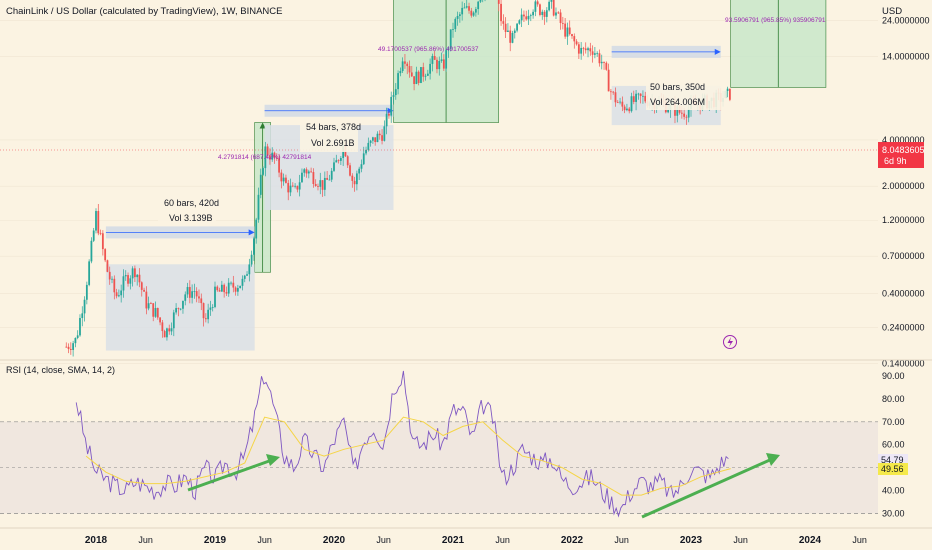  I want to click on rsi-tick-label: 80.00, so click(893, 399).